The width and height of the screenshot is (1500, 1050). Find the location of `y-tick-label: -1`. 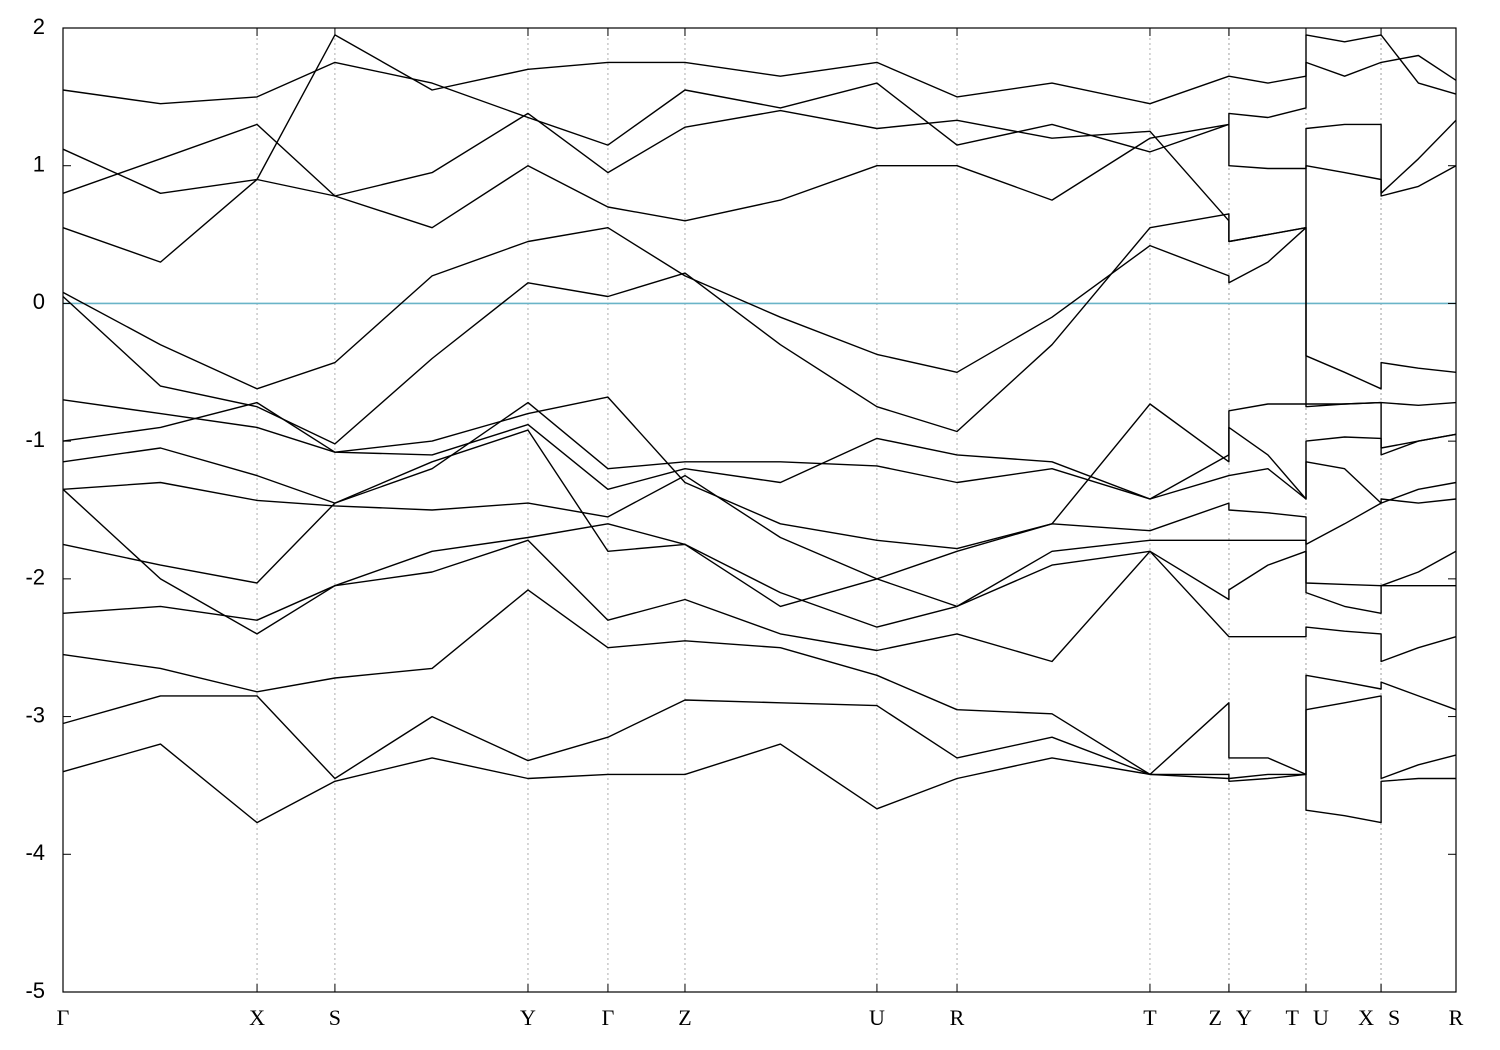

y-tick-label: -1 is located at coordinates (35, 439).